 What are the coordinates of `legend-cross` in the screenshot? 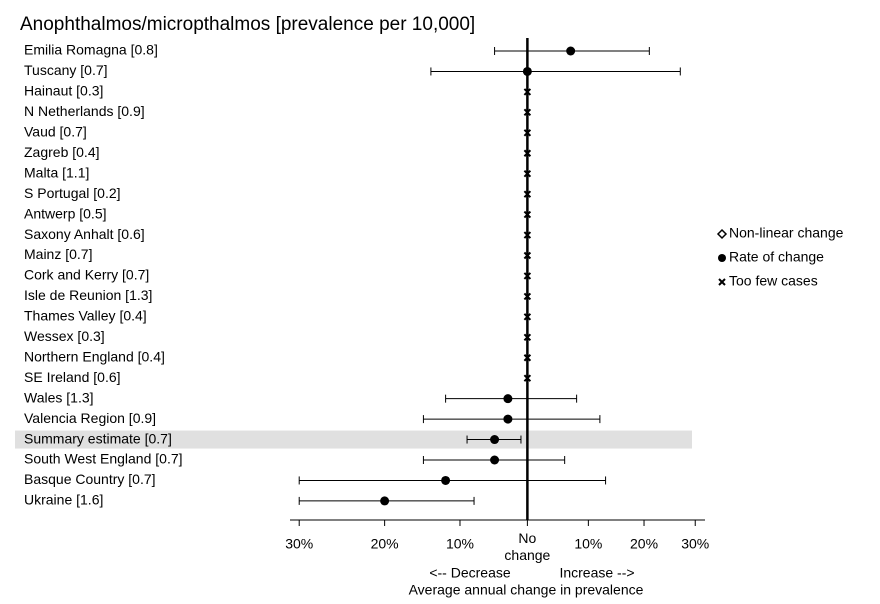 It's located at (722, 282).